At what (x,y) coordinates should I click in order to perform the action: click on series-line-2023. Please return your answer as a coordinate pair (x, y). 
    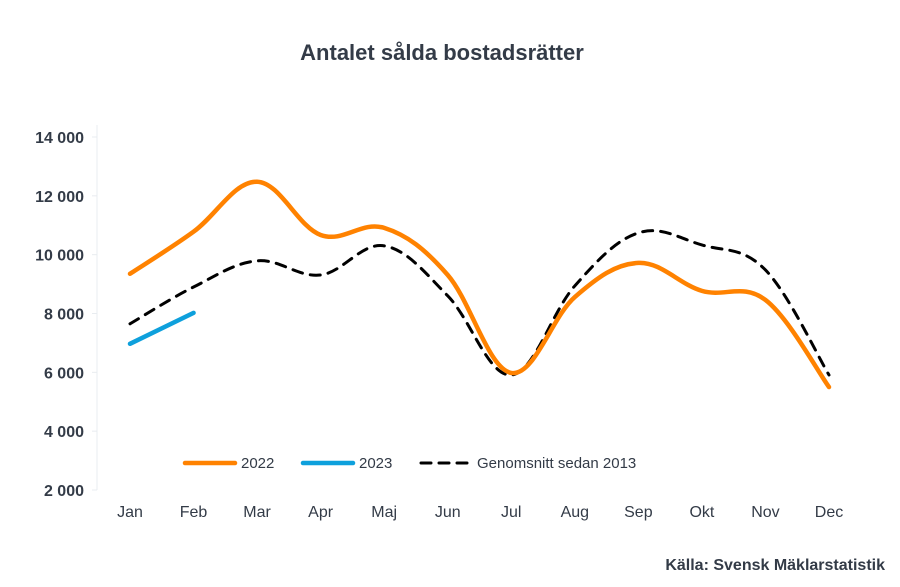
    Looking at the image, I should click on (161, 328).